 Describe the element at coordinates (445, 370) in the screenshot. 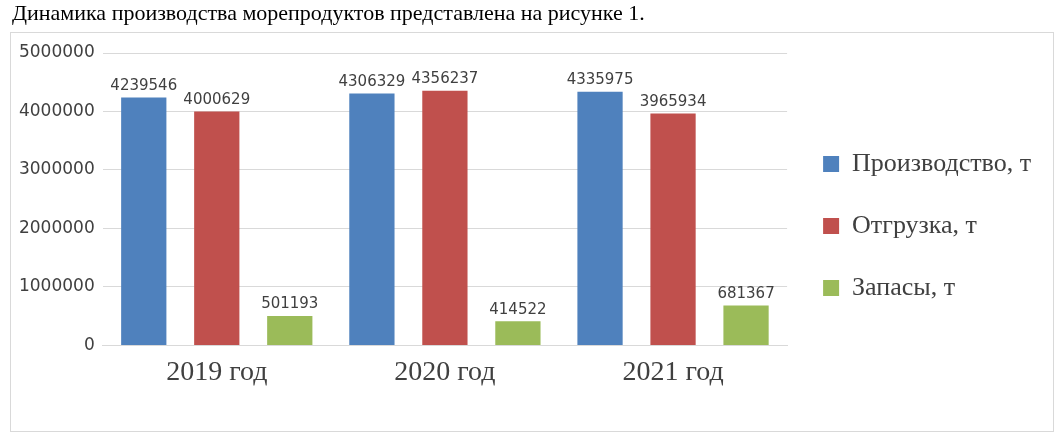

I see `x-tick-label: 2020 год` at that location.